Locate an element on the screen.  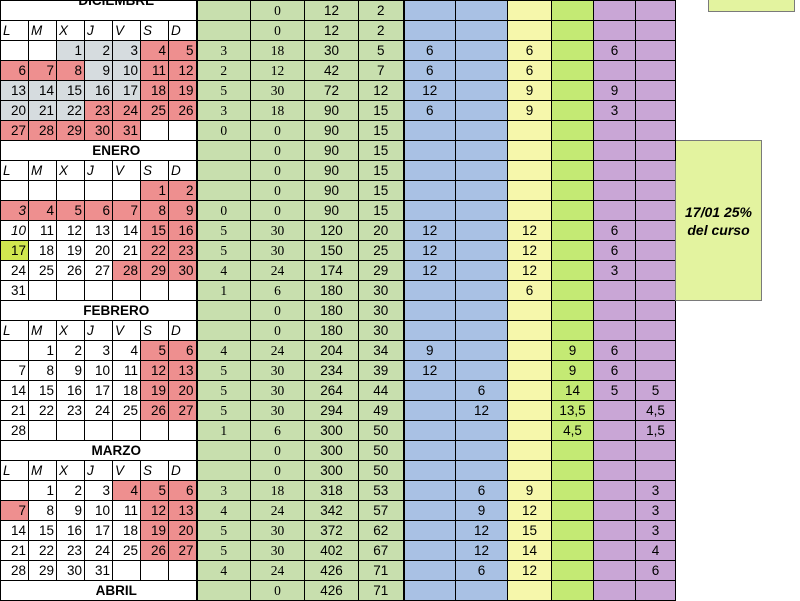
day-cell: 19 is located at coordinates (154, 390).